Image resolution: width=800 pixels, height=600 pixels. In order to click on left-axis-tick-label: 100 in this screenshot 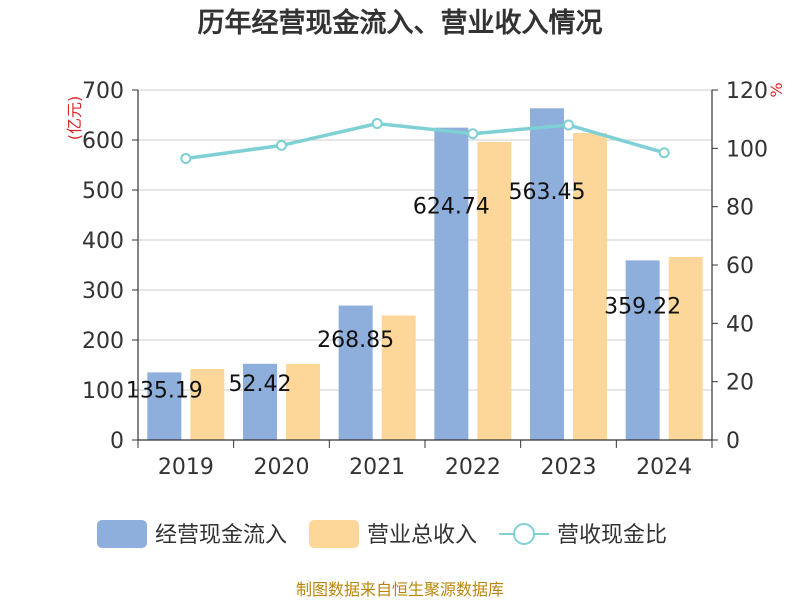, I will do `click(103, 391)`.